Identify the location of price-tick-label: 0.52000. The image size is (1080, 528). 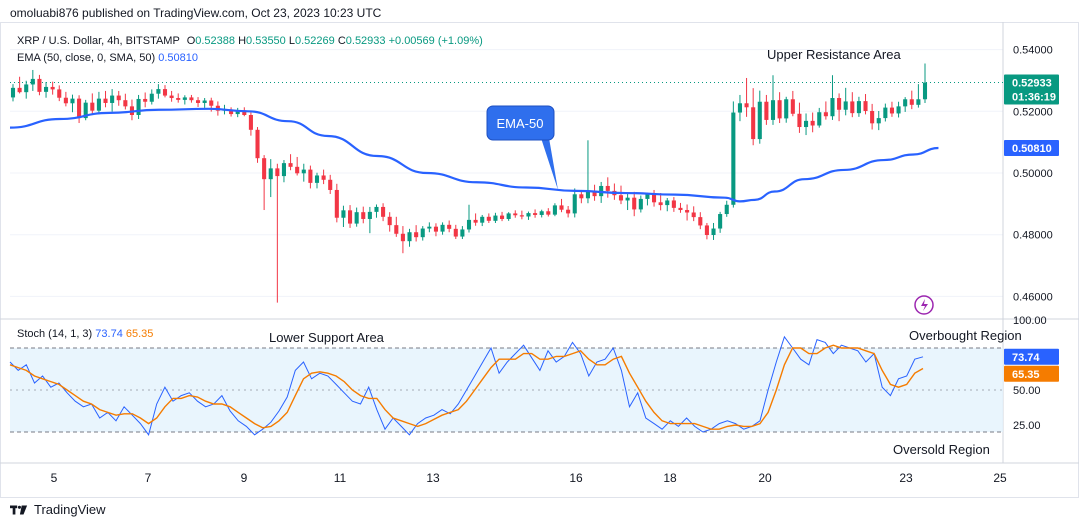
(1033, 112).